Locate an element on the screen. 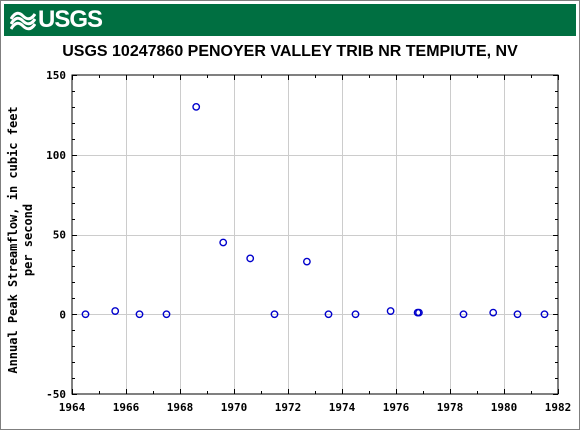  y-tick-label: 0 is located at coordinates (62, 314).